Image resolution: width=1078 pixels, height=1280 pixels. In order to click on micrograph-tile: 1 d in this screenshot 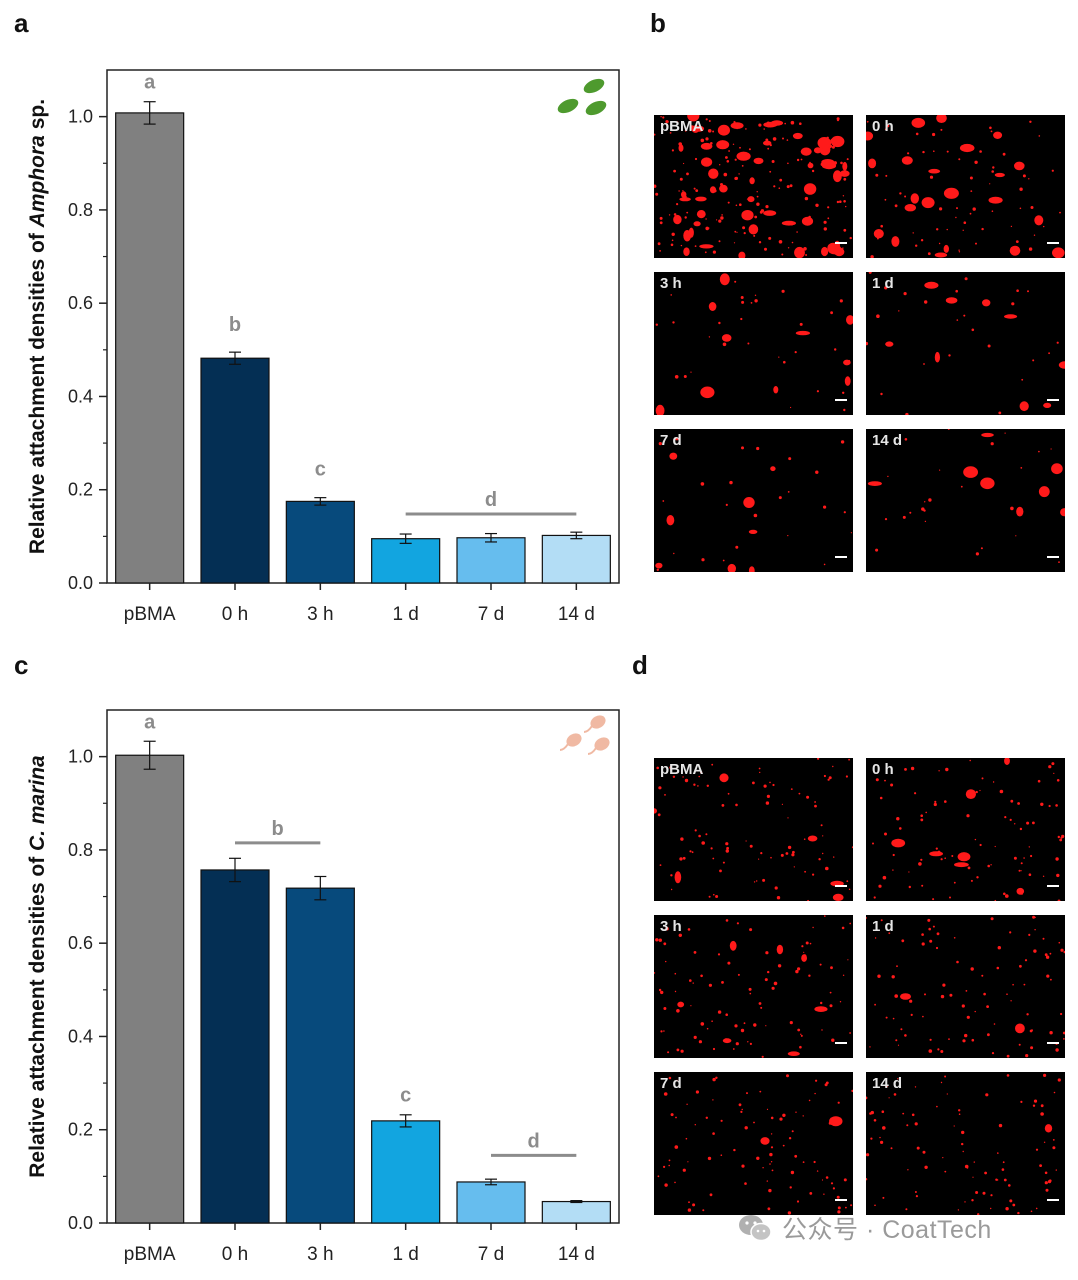, I will do `click(965, 343)`.